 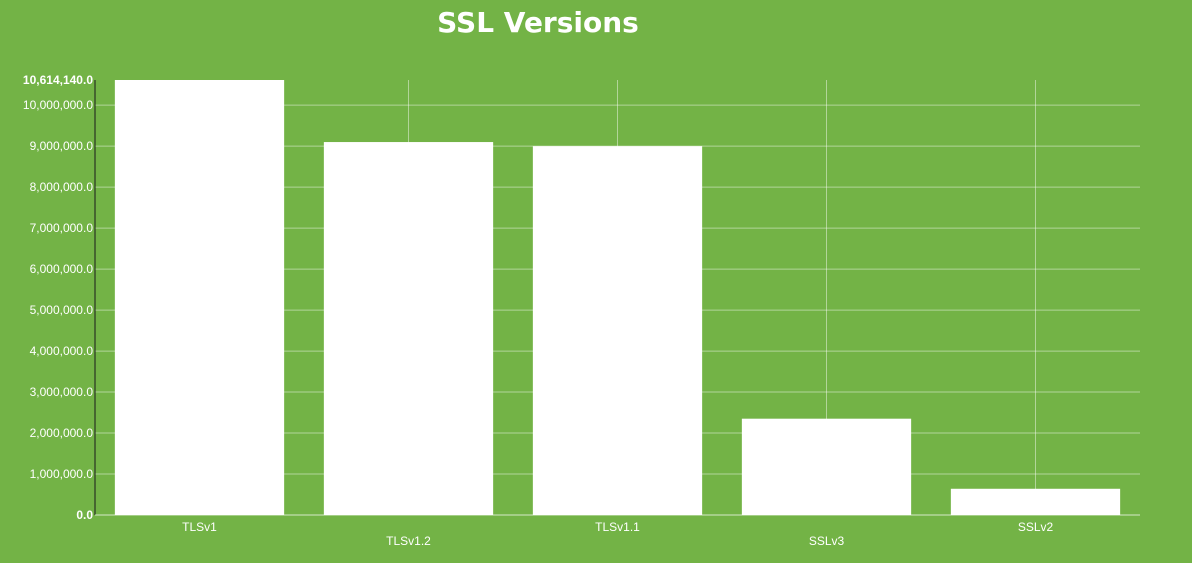 What do you see at coordinates (58, 105) in the screenshot?
I see `y-tick-label: 10,000,000.0` at bounding box center [58, 105].